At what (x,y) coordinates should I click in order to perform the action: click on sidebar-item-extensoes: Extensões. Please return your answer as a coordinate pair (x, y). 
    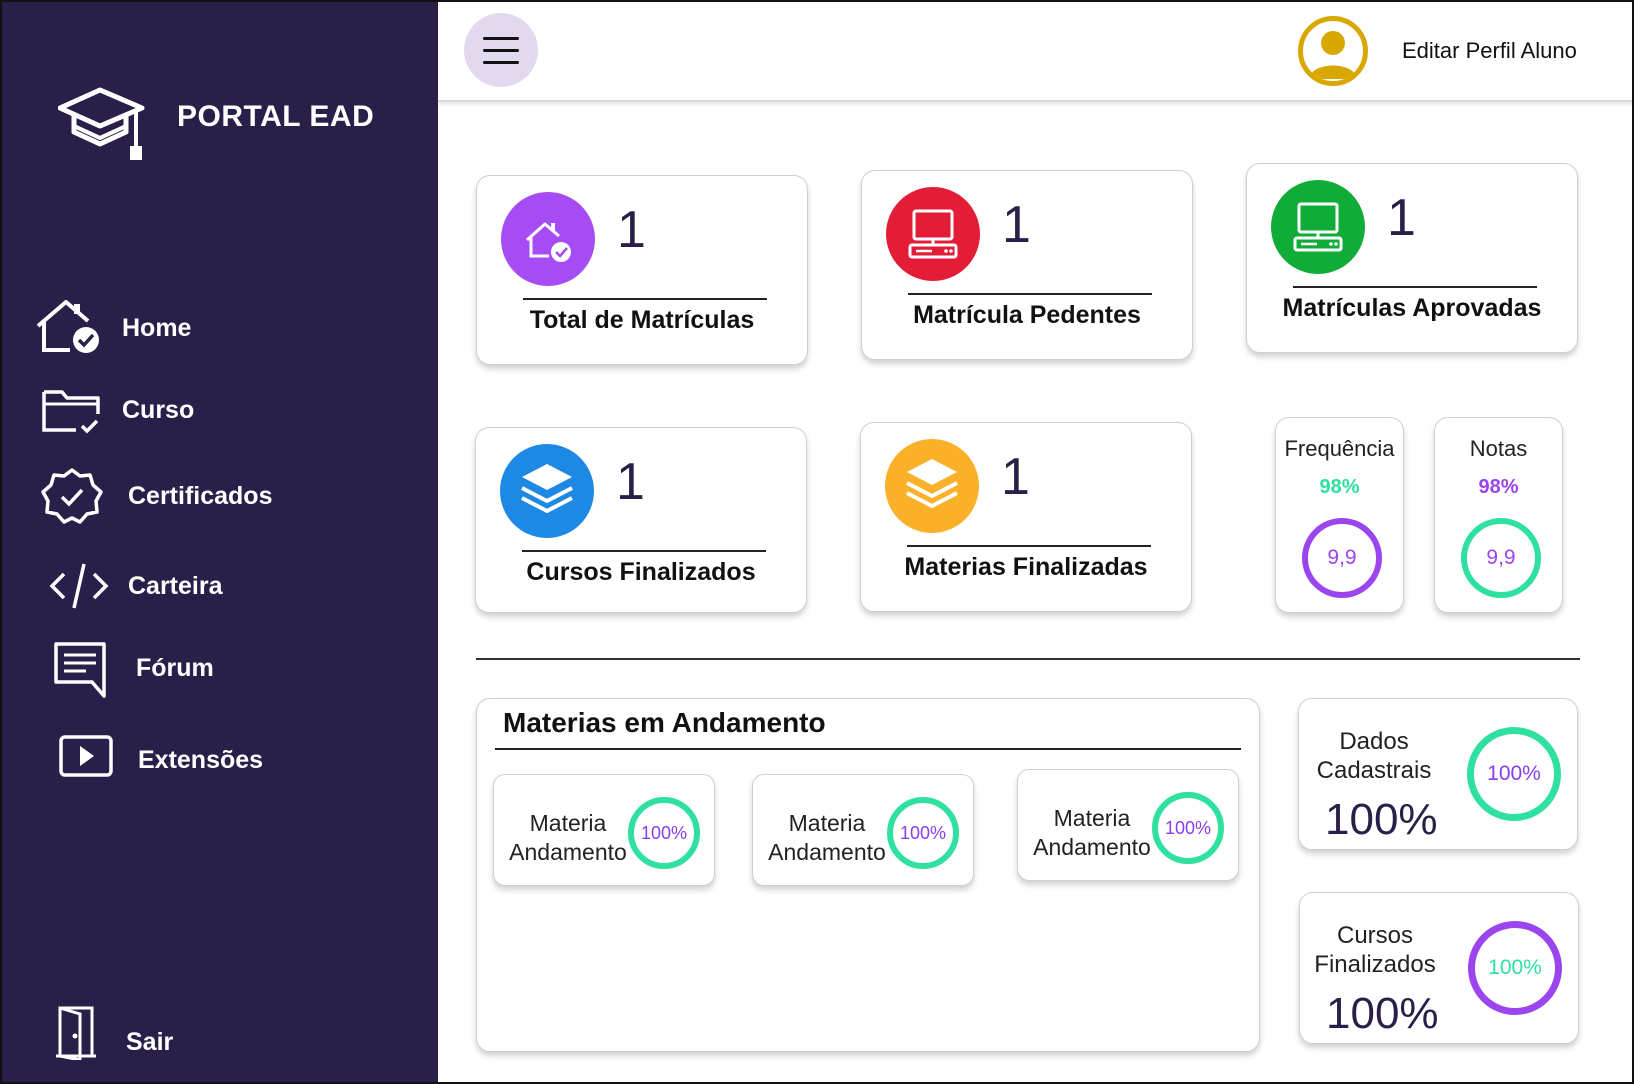
    Looking at the image, I should click on (238, 759).